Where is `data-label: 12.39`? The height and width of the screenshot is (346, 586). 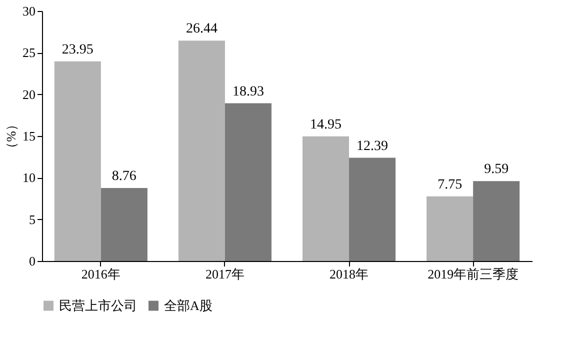
data-label: 12.39 is located at coordinates (372, 146).